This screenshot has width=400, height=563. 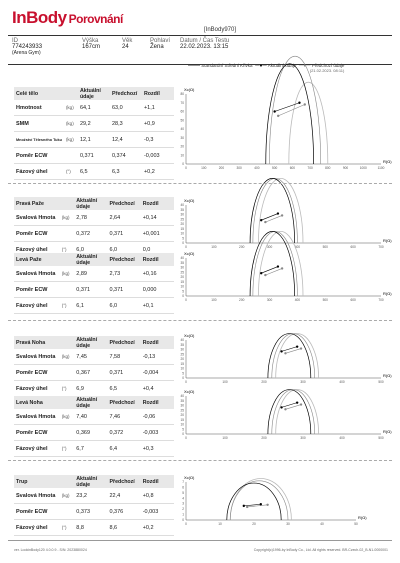 What do you see at coordinates (91, 511) in the screenshot?
I see `row-current: 0,373` at bounding box center [91, 511].